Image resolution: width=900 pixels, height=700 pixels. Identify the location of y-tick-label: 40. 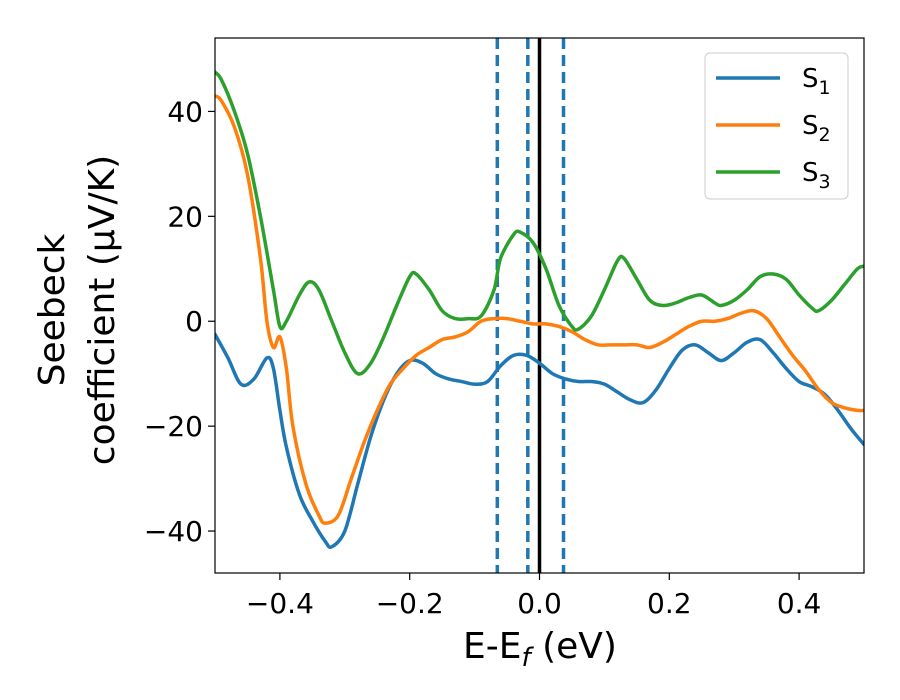
(185, 111).